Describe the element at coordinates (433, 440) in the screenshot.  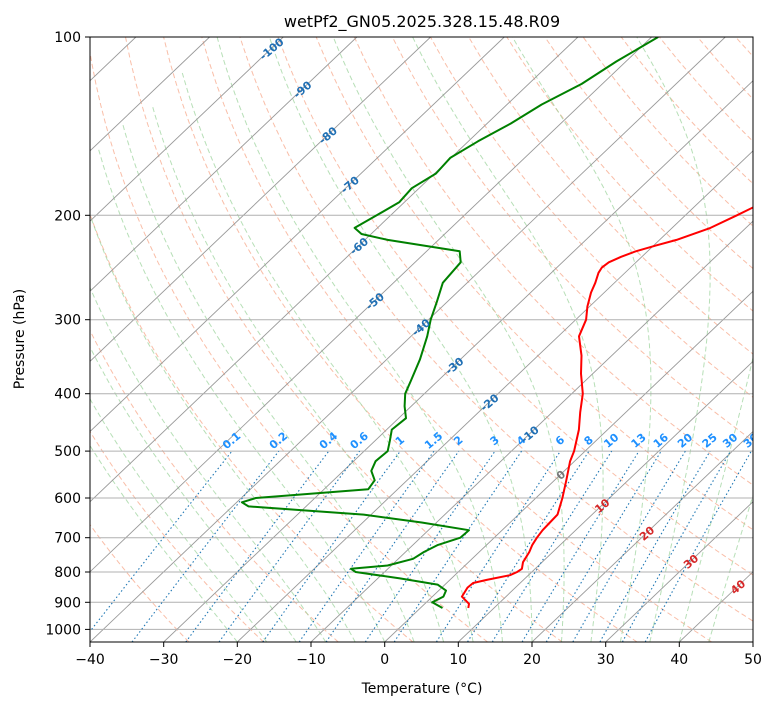
I see `mixing-ratio-label: 1.5` at that location.